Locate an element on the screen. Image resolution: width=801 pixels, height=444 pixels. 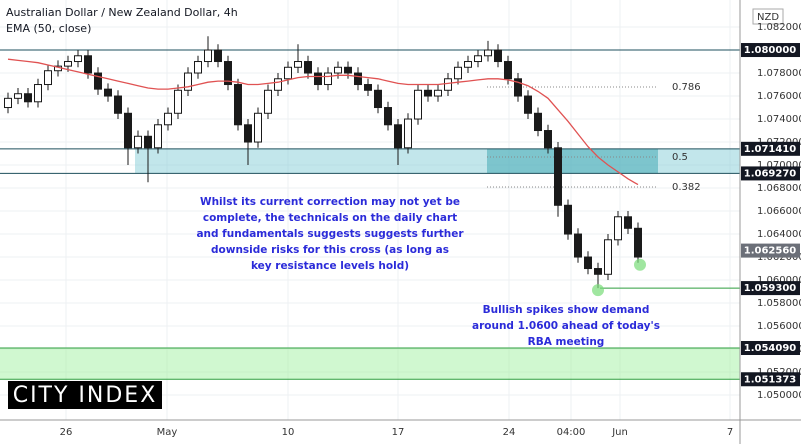
currency-box is located at coordinates (768, 16).